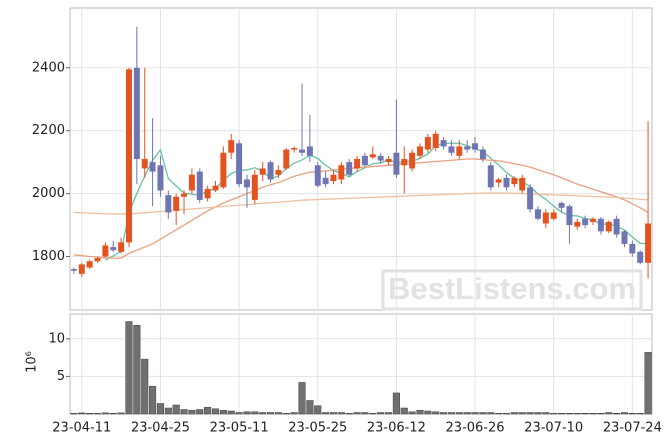  Describe the element at coordinates (48, 193) in the screenshot. I see `y-tick-label: 2000` at that location.